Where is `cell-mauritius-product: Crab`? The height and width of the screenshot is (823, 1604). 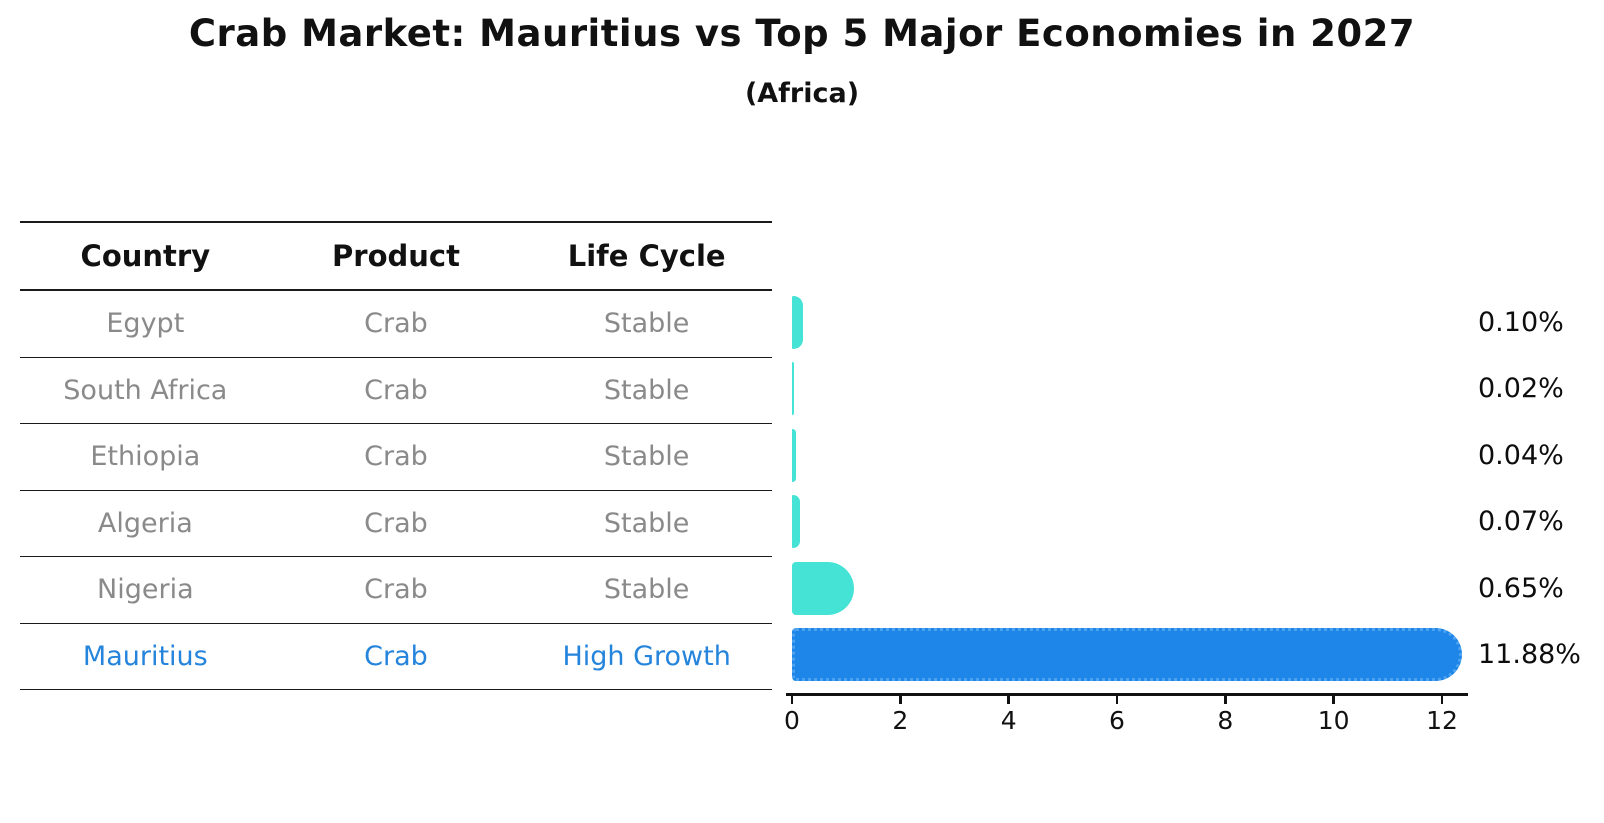 cell-mauritius-product: Crab is located at coordinates (396, 656).